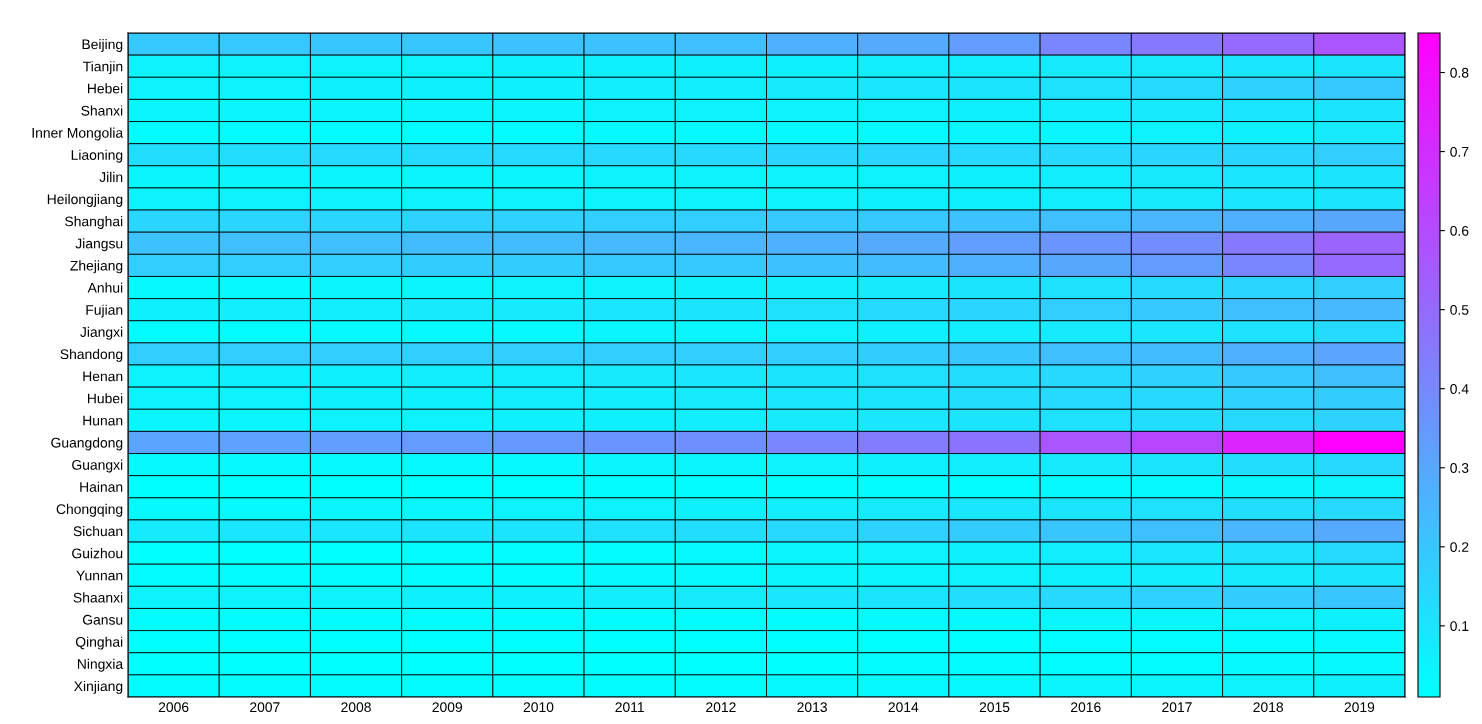 This screenshot has height=724, width=1482. Describe the element at coordinates (104, 311) in the screenshot. I see `y-tick-label: Fujian` at that location.